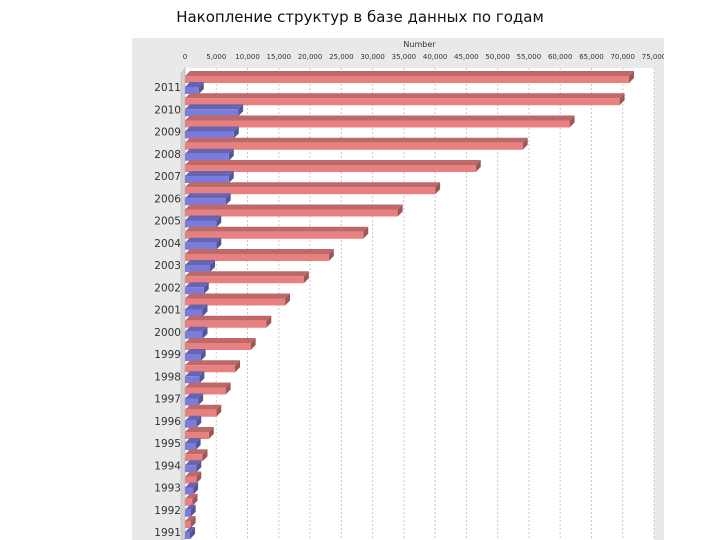 The image size is (720, 540). I want to click on x-tick-label: 5,000, so click(216, 57).